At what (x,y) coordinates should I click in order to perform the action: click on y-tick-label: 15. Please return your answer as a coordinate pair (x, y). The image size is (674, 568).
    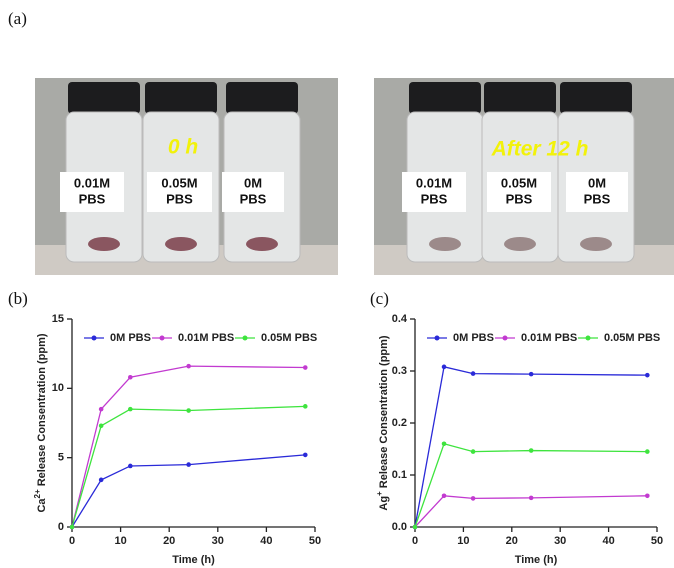
    Looking at the image, I should click on (58, 319).